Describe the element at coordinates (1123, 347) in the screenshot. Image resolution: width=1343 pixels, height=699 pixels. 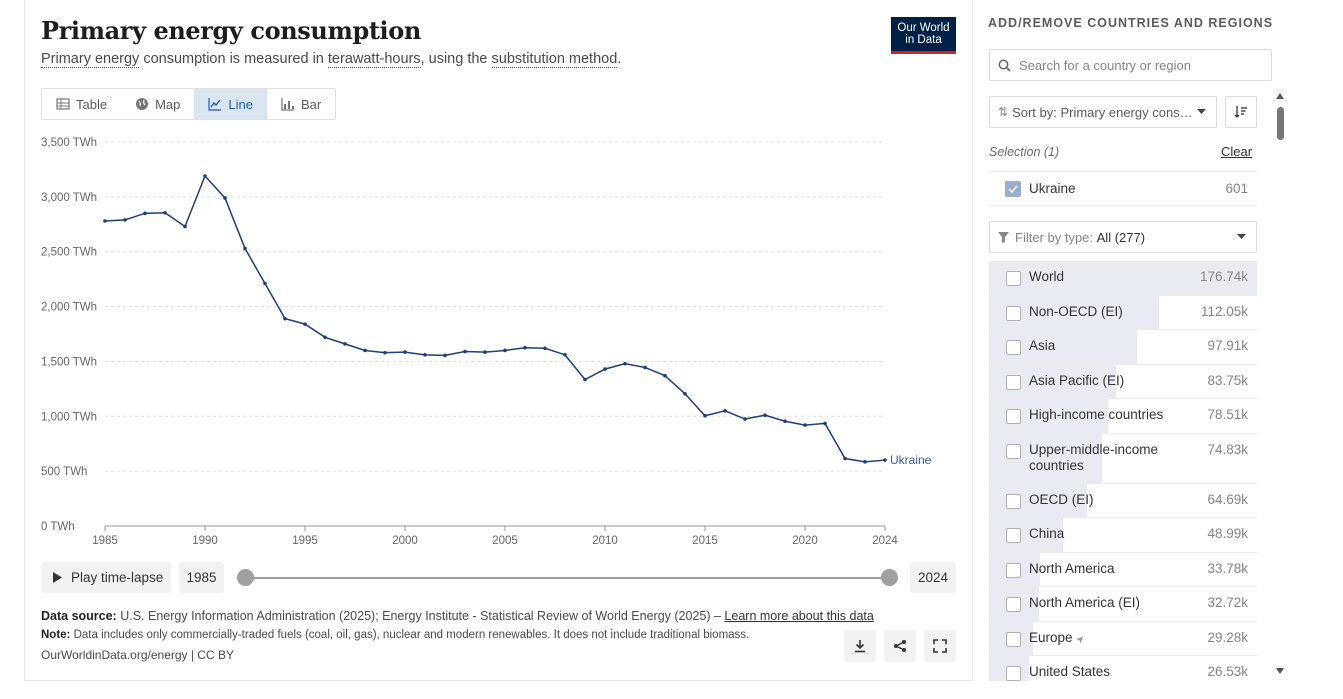
I see `entity-row: Asia 97.91k` at that location.